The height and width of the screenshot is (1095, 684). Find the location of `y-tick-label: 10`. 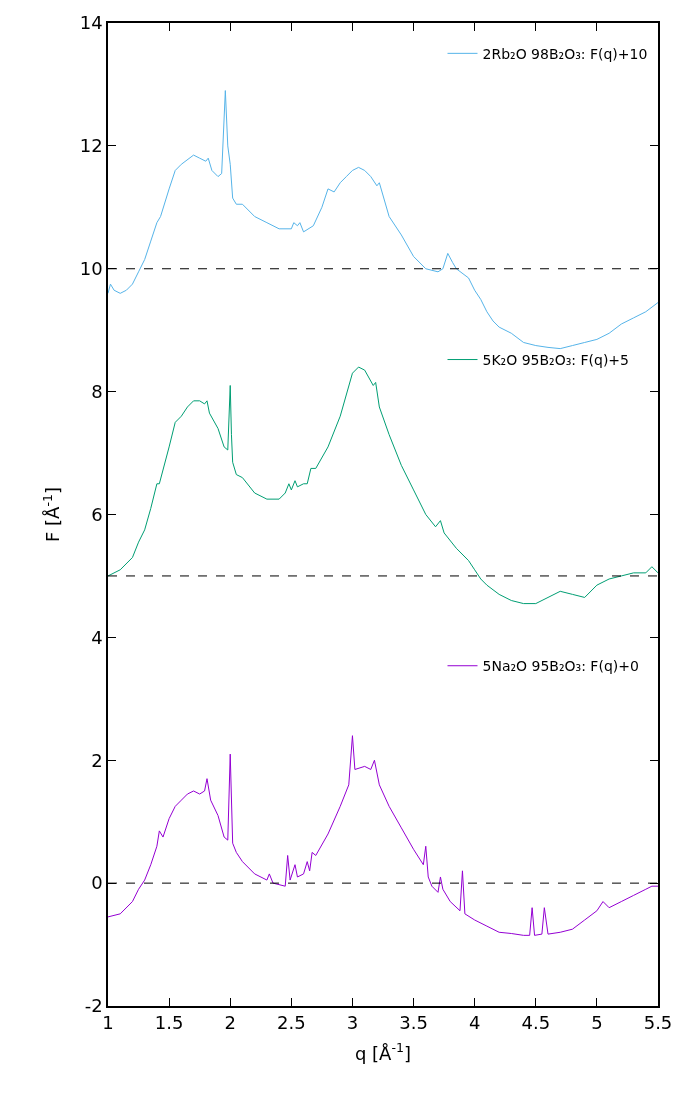

y-tick-label: 10 is located at coordinates (91, 269).